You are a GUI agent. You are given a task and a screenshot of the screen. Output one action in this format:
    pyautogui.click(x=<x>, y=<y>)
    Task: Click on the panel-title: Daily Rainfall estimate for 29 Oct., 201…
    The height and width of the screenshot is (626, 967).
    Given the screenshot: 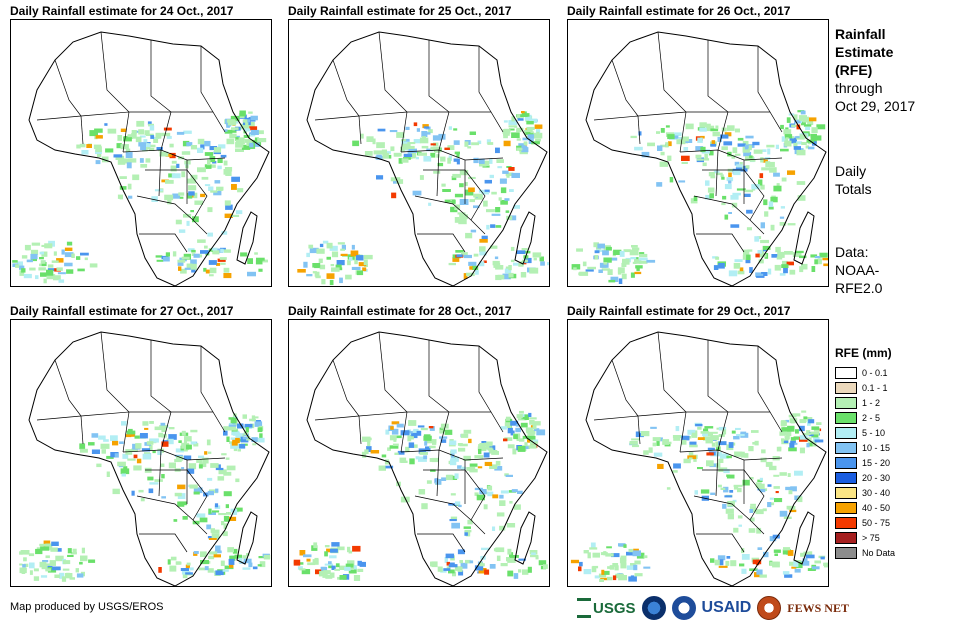 What is the action you would take?
    pyautogui.click(x=679, y=311)
    